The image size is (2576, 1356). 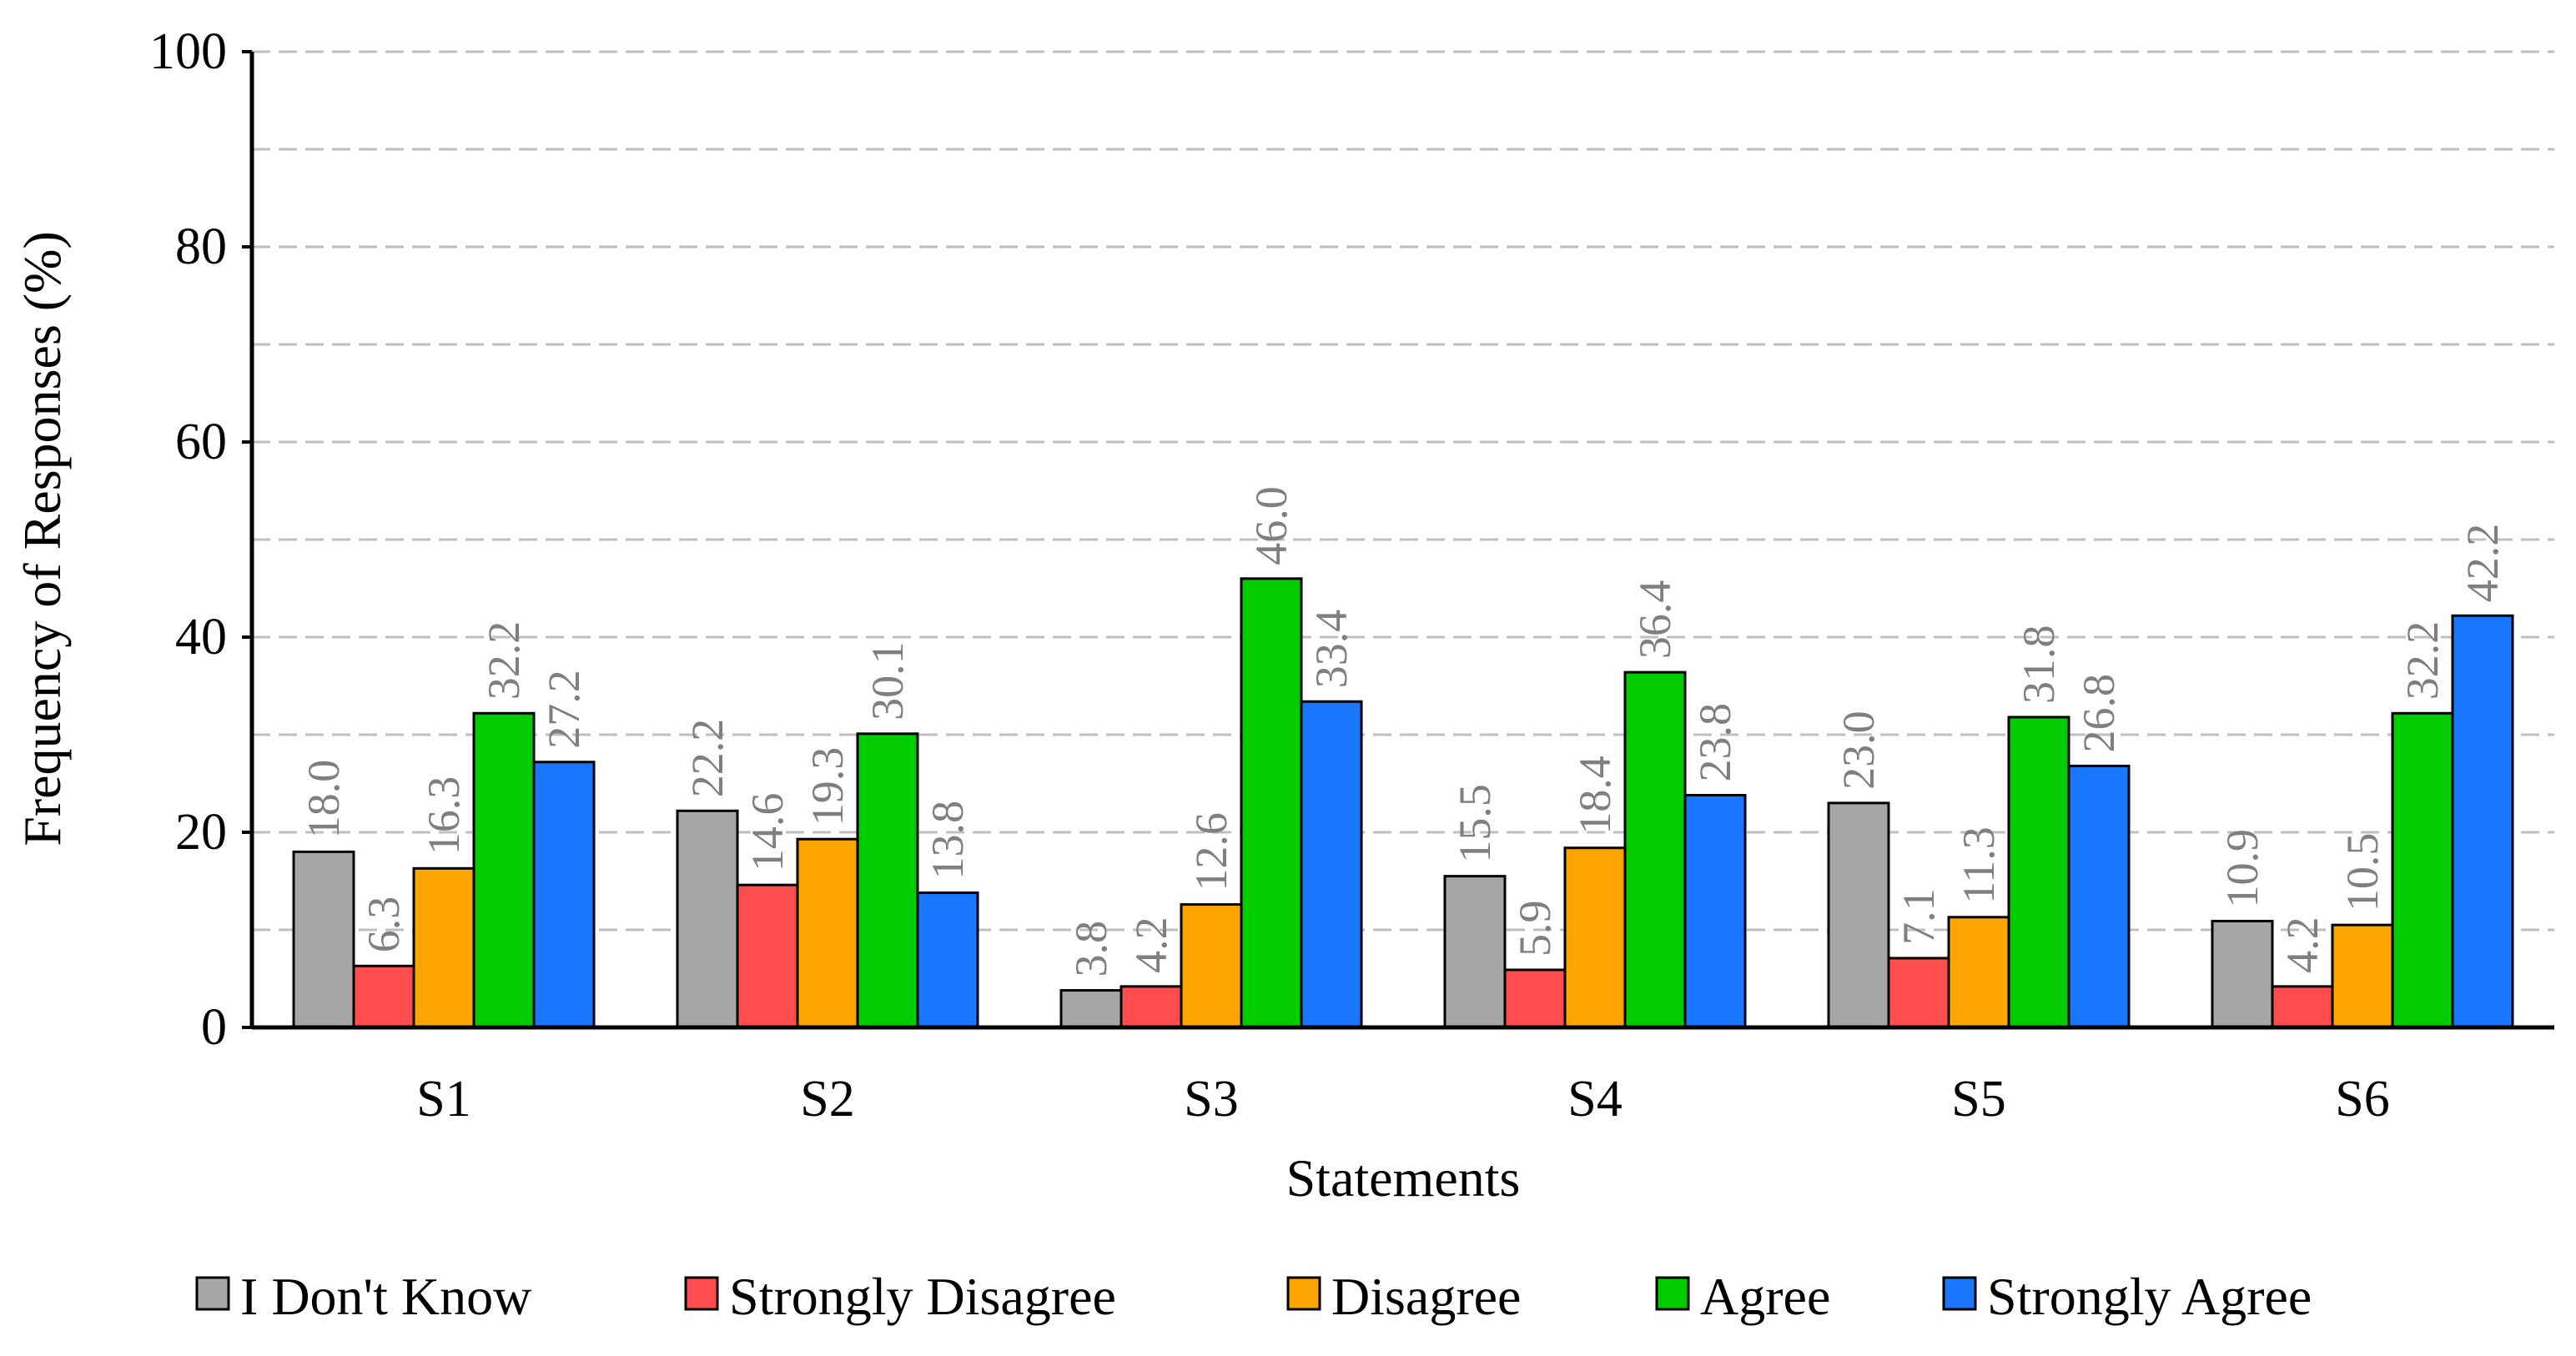 I want to click on x-tick-label: S1, so click(x=443, y=1099).